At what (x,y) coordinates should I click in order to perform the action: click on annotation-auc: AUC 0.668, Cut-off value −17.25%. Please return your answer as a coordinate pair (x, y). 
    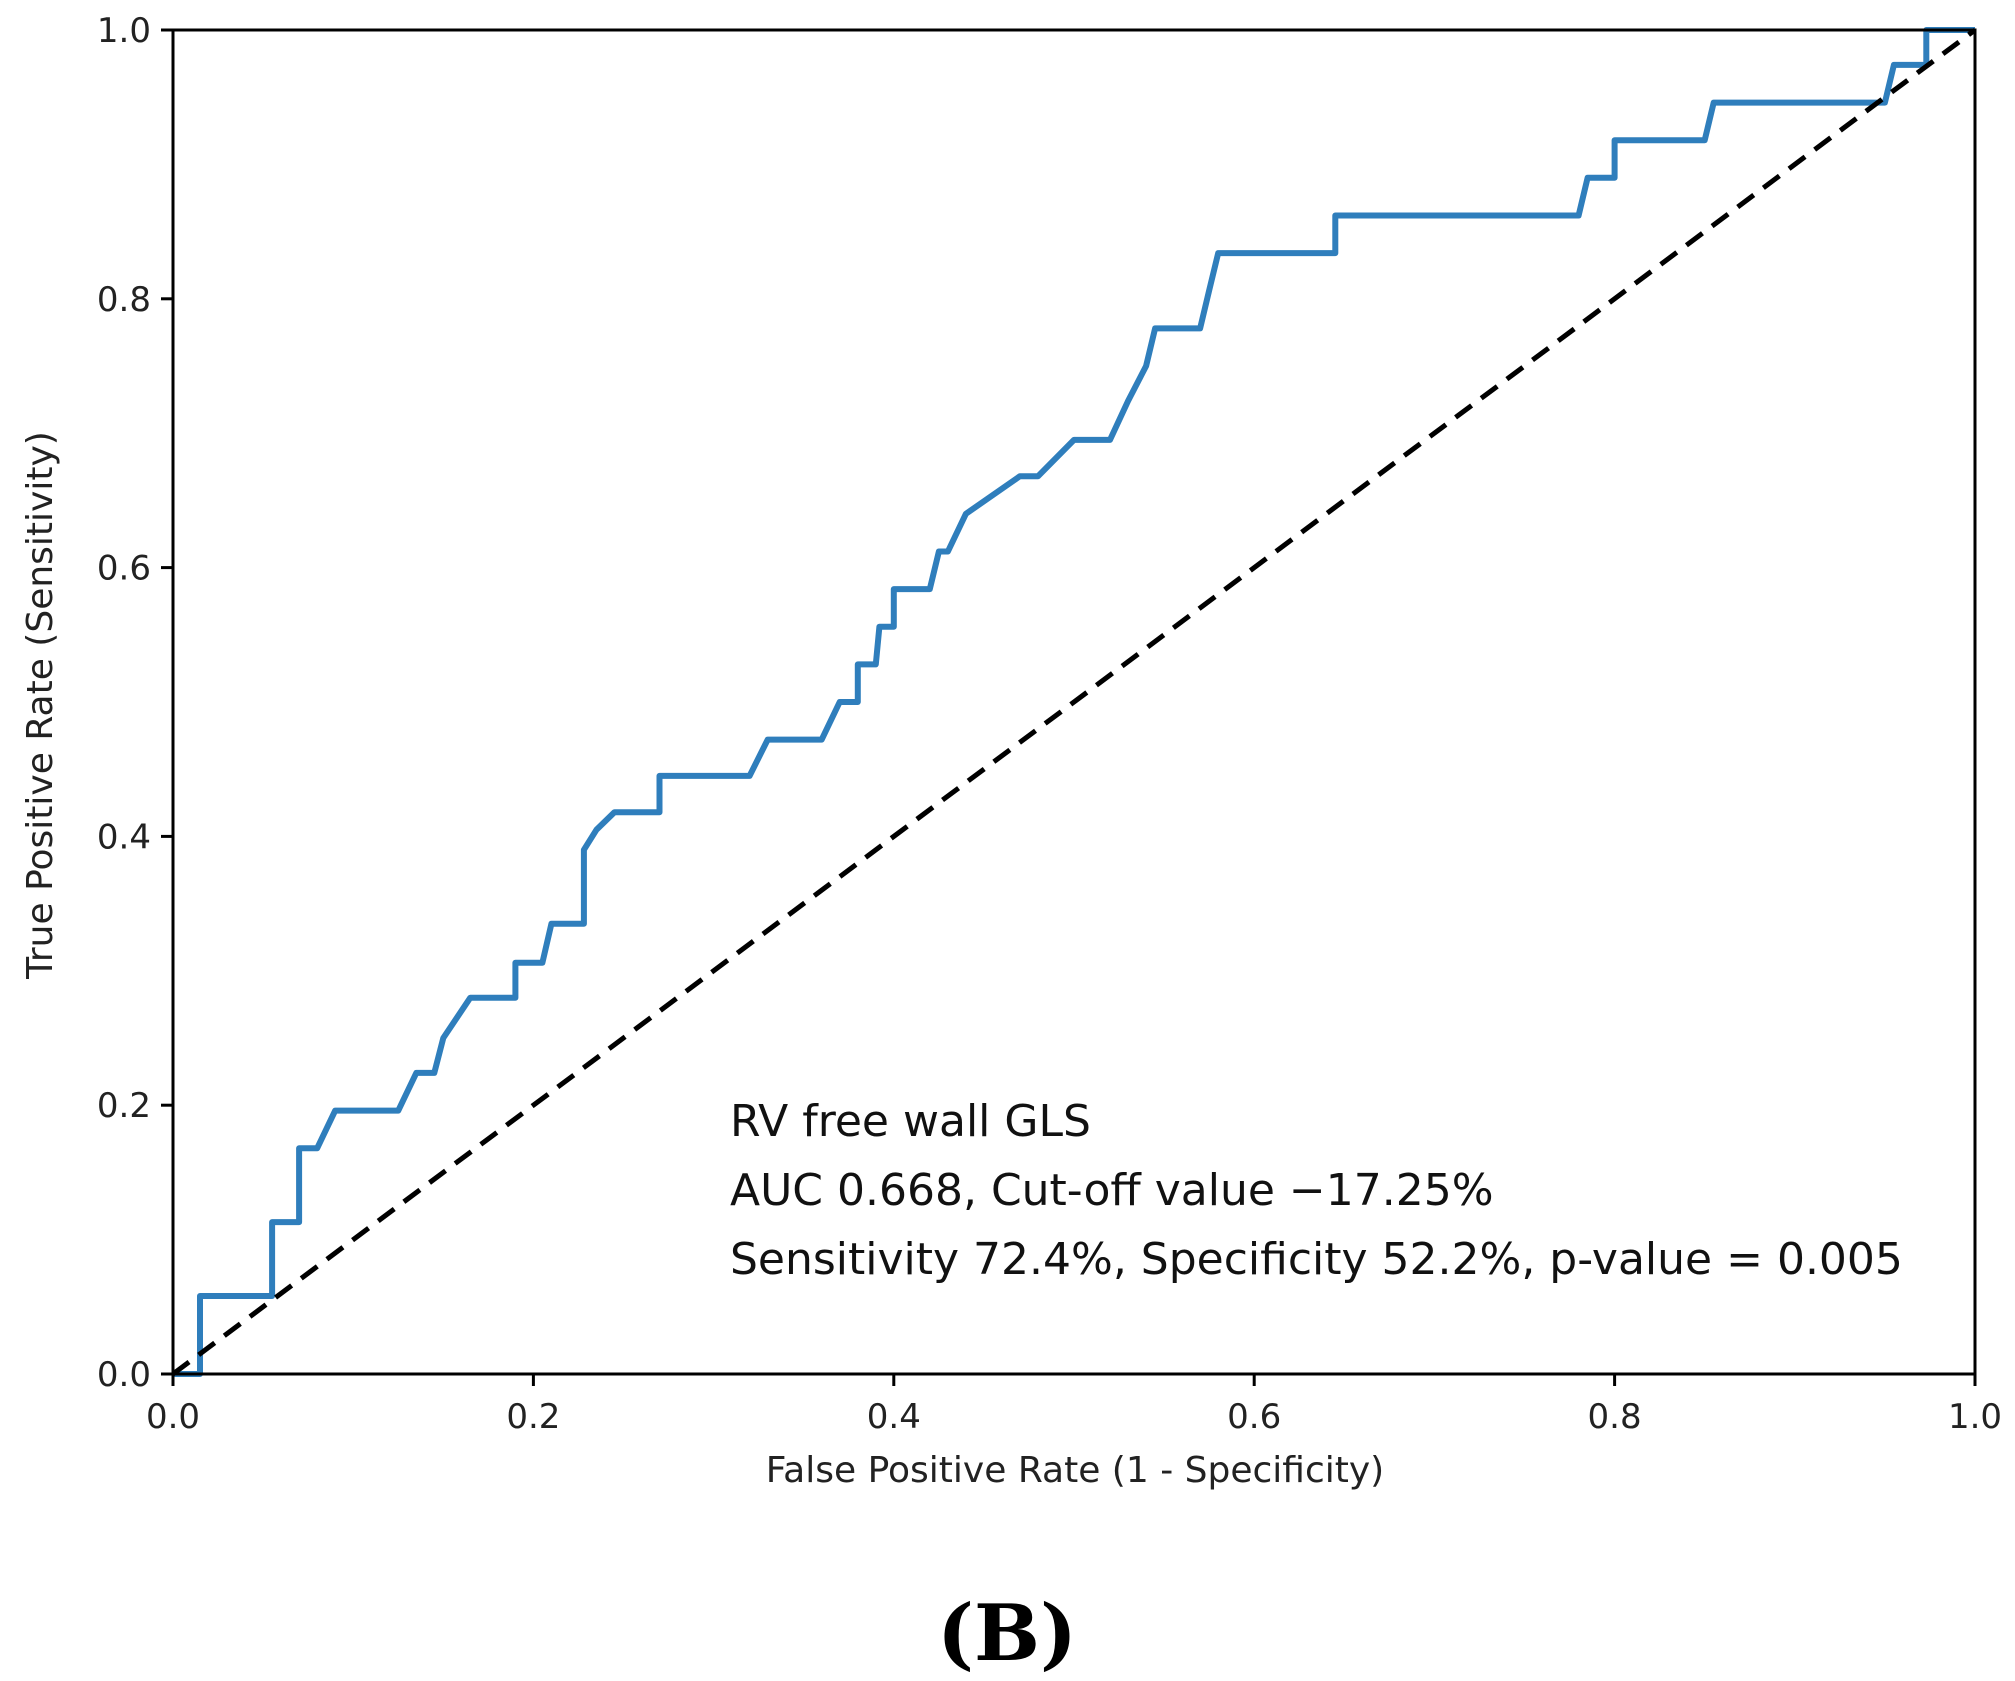
    Looking at the image, I should click on (1112, 1190).